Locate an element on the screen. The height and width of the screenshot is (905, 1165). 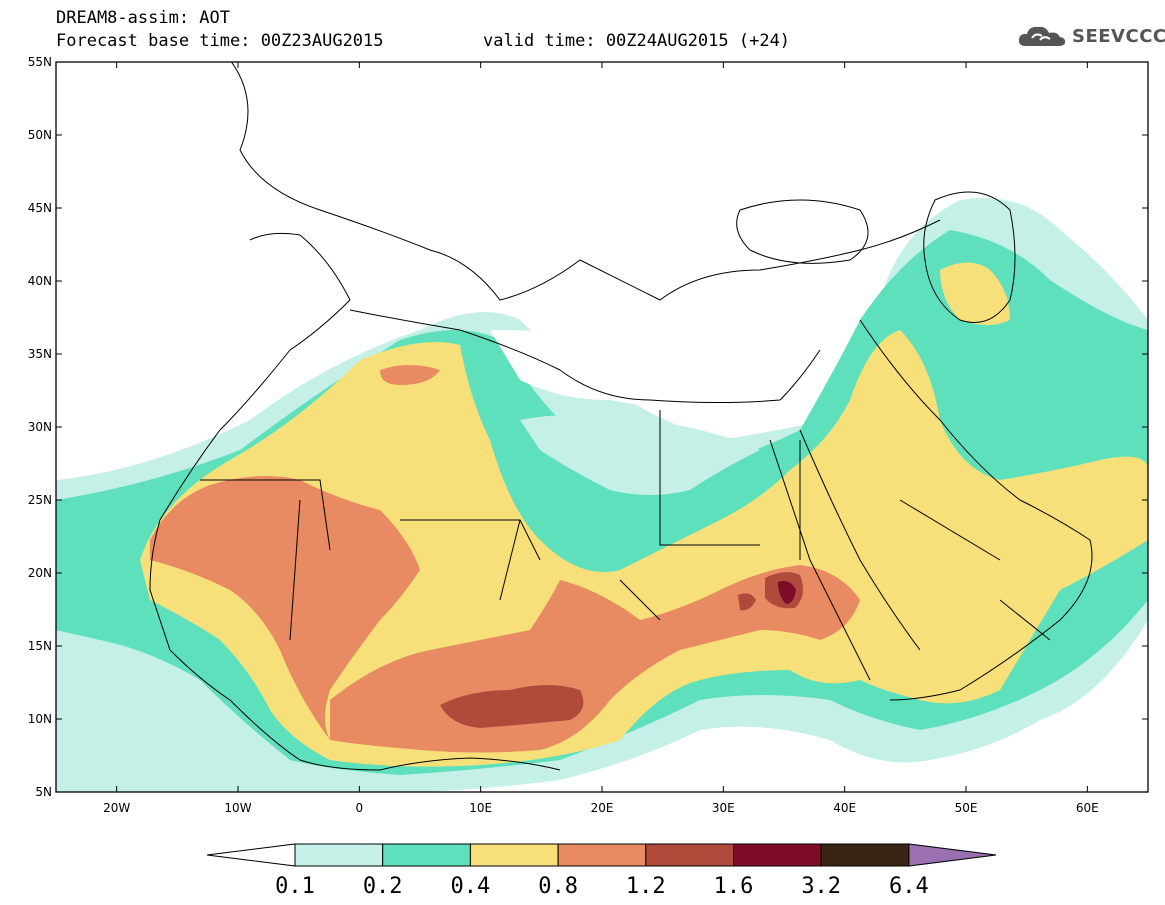
lat-label: 50N is located at coordinates (40, 135).